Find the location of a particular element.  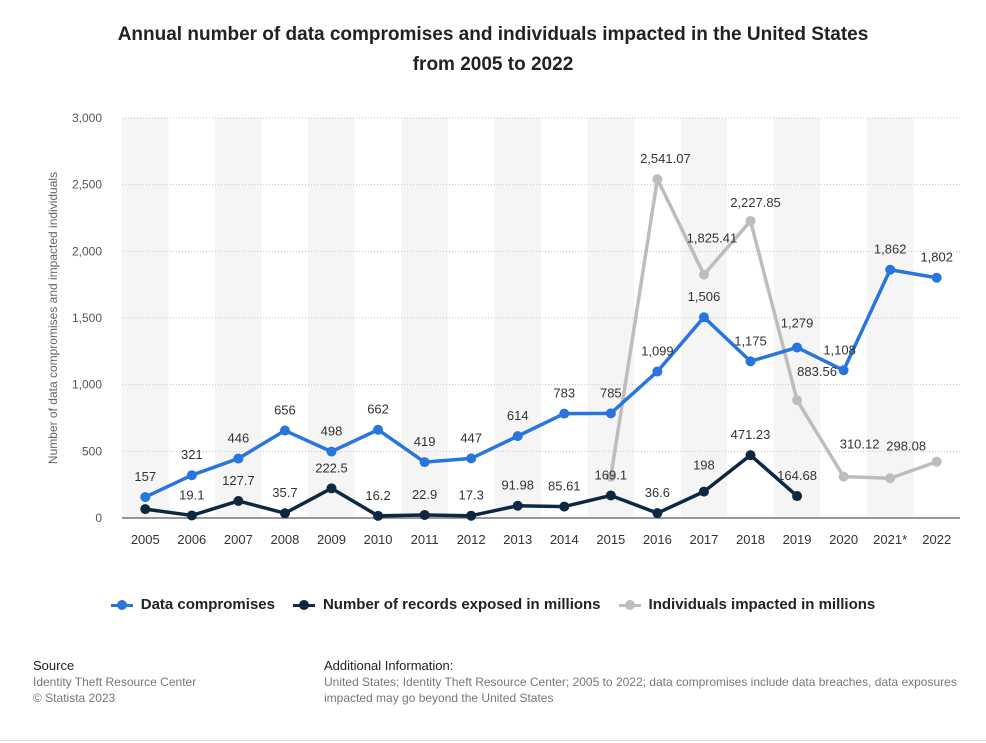

chart-title-line-2: from 2005 to 2022 is located at coordinates (493, 64).